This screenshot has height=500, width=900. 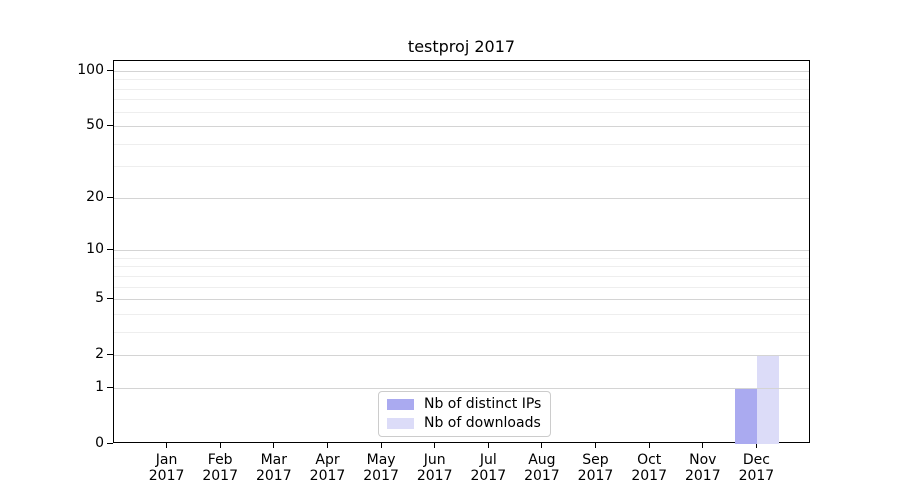 What do you see at coordinates (461, 46) in the screenshot?
I see `chart-title: testproj 2017` at bounding box center [461, 46].